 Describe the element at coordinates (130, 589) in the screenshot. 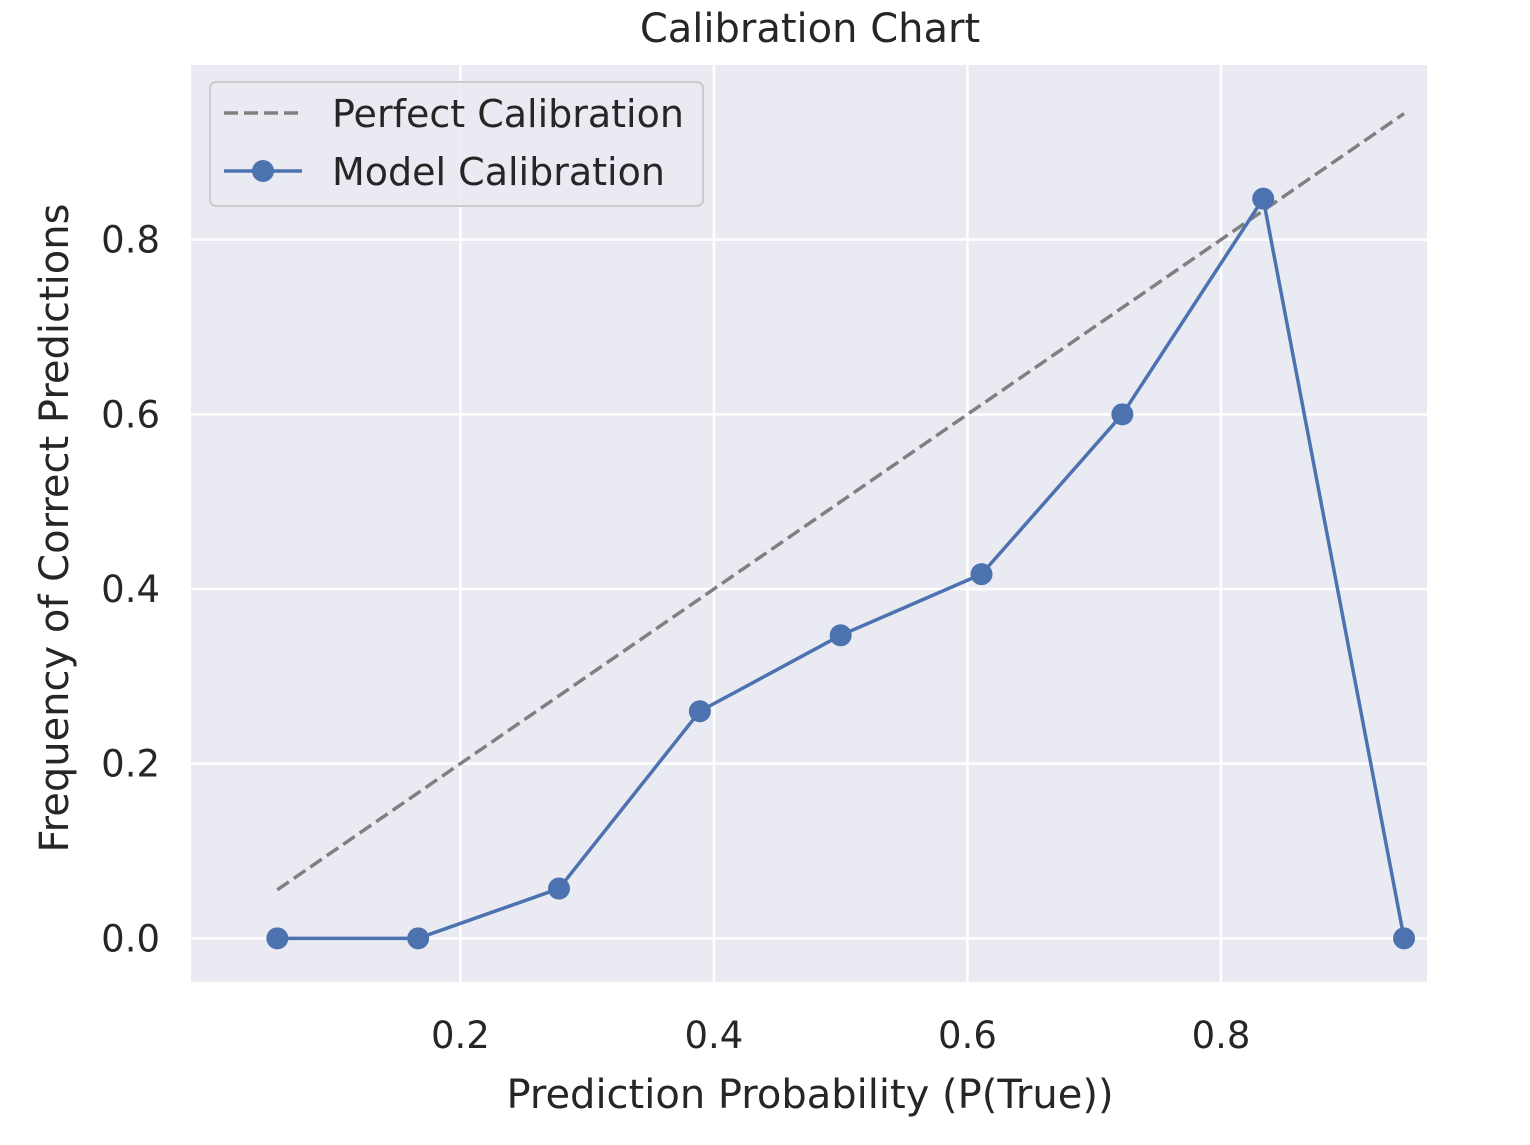

I see `y-tick-label: 0.4` at that location.